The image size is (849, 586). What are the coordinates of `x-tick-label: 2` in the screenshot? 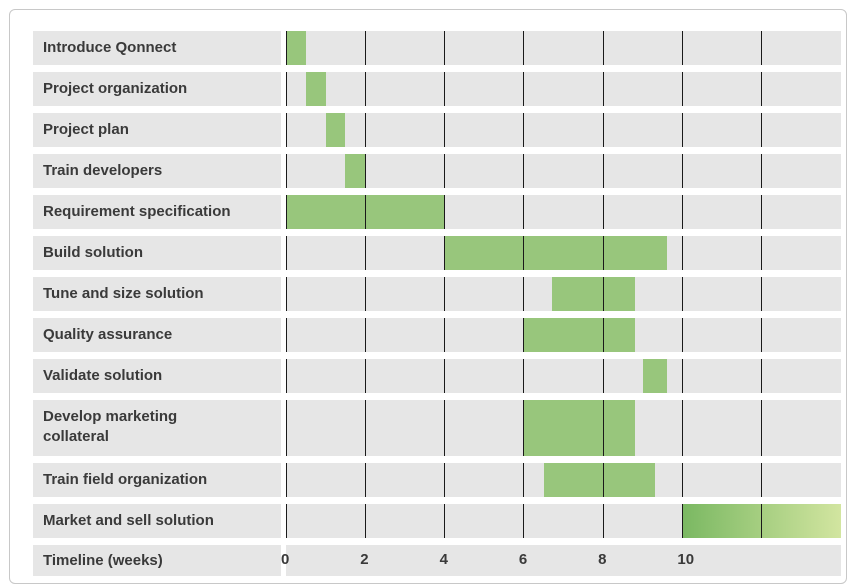 It's located at (364, 559).